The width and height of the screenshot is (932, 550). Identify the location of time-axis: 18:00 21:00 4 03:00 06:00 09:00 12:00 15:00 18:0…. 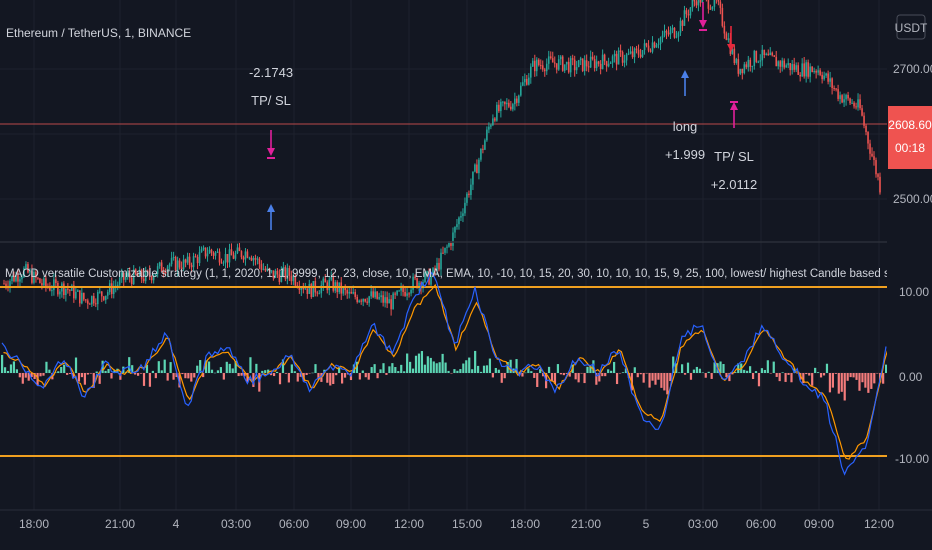
(466, 520).